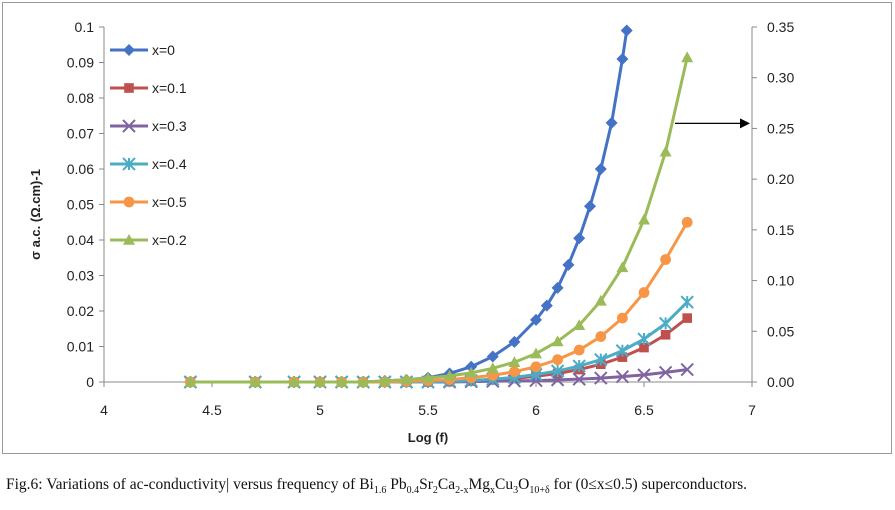 This screenshot has width=895, height=510. What do you see at coordinates (80, 276) in the screenshot?
I see `y-tick-label: 0.03` at bounding box center [80, 276].